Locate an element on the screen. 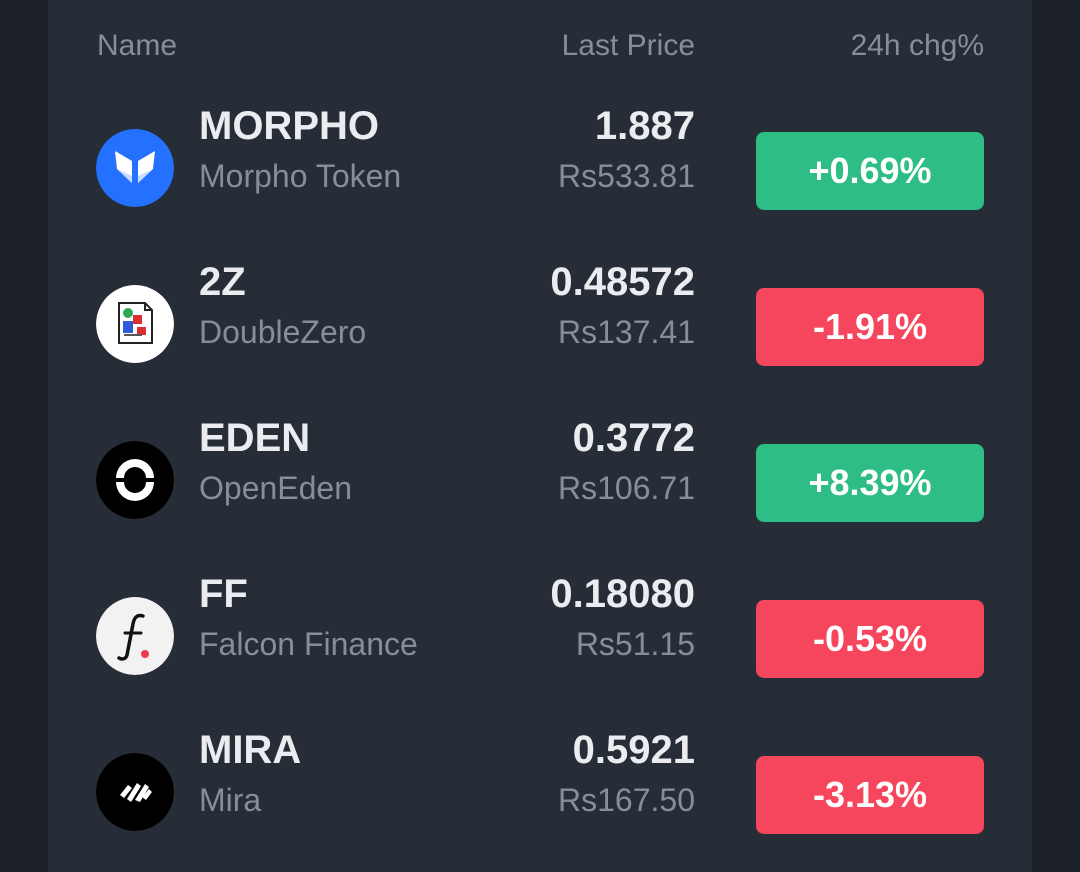 Image resolution: width=1080 pixels, height=872 pixels. last-price: 0.18080 is located at coordinates (622, 594).